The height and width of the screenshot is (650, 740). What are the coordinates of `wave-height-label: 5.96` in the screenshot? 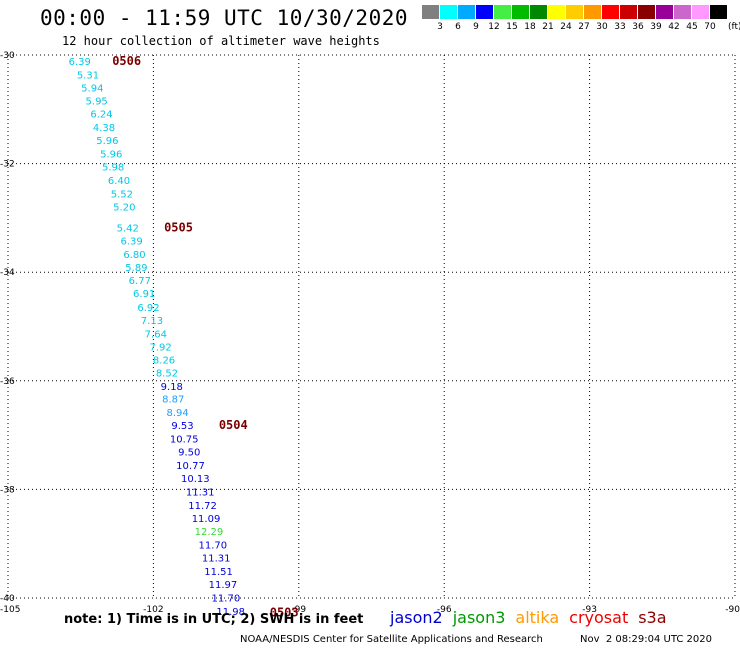 It's located at (111, 155).